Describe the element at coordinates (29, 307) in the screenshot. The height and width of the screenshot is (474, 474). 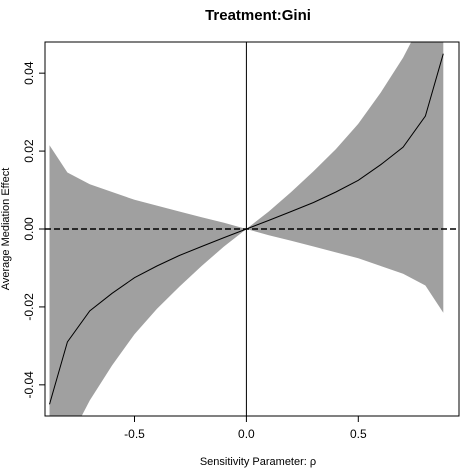
I see `y-tick-label: -0.02` at that location.